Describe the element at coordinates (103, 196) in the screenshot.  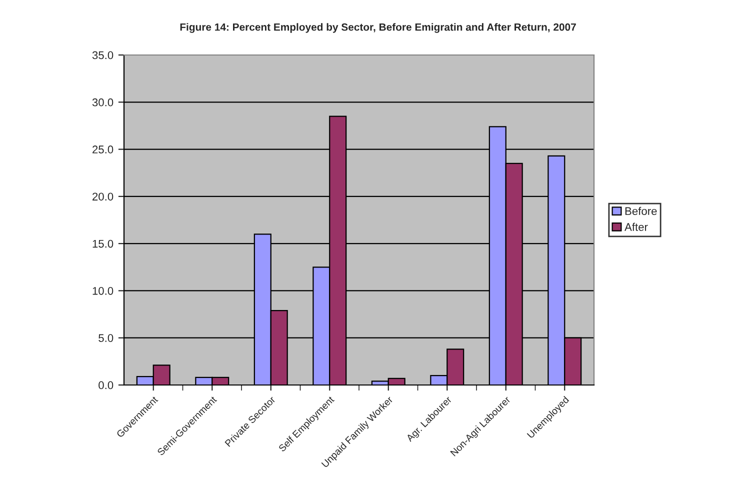
I see `y-tick-label: 20.0` at that location.